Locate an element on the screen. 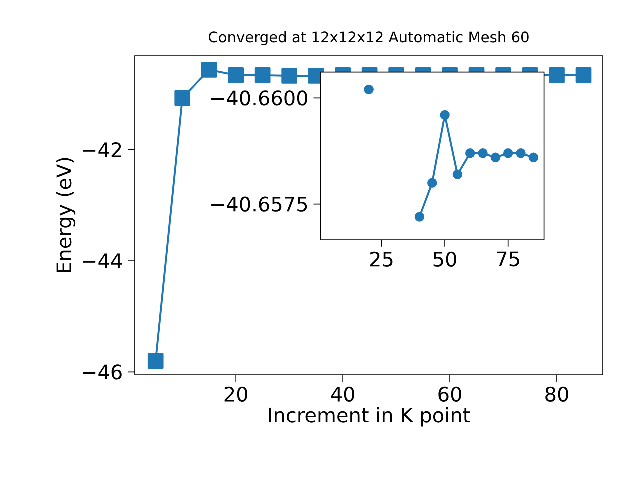 This screenshot has height=480, width=640. x-tick-label: 40 is located at coordinates (342, 394).